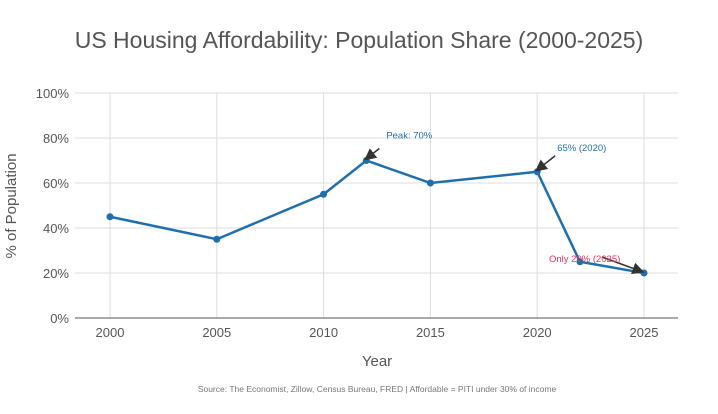 The height and width of the screenshot is (414, 718). I want to click on x-tick-label: 2025, so click(644, 332).